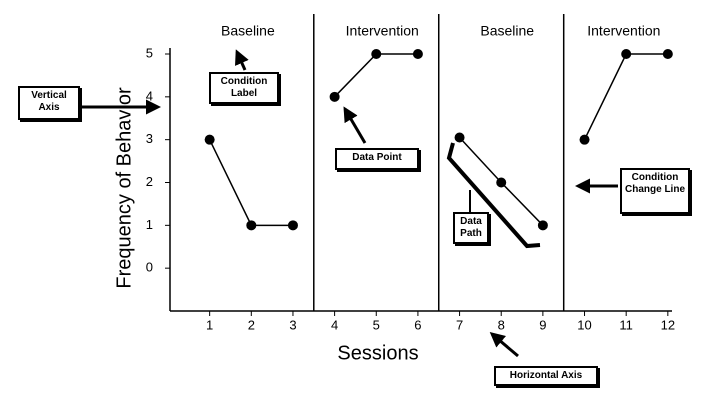 This screenshot has width=714, height=402. I want to click on y-tick-label: 4, so click(149, 95).